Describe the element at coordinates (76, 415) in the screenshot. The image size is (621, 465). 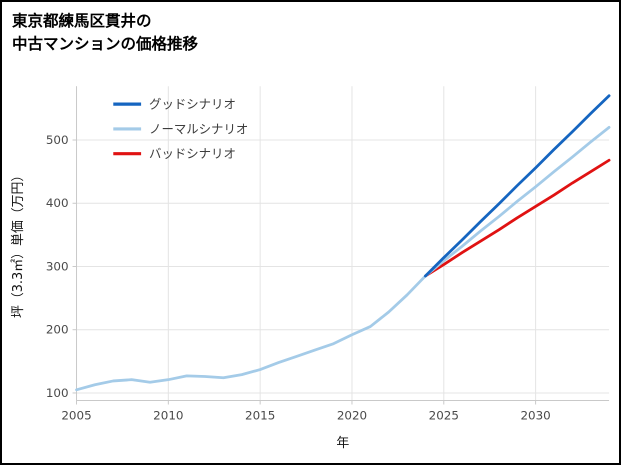
I see `x-tick-label: 2005` at that location.